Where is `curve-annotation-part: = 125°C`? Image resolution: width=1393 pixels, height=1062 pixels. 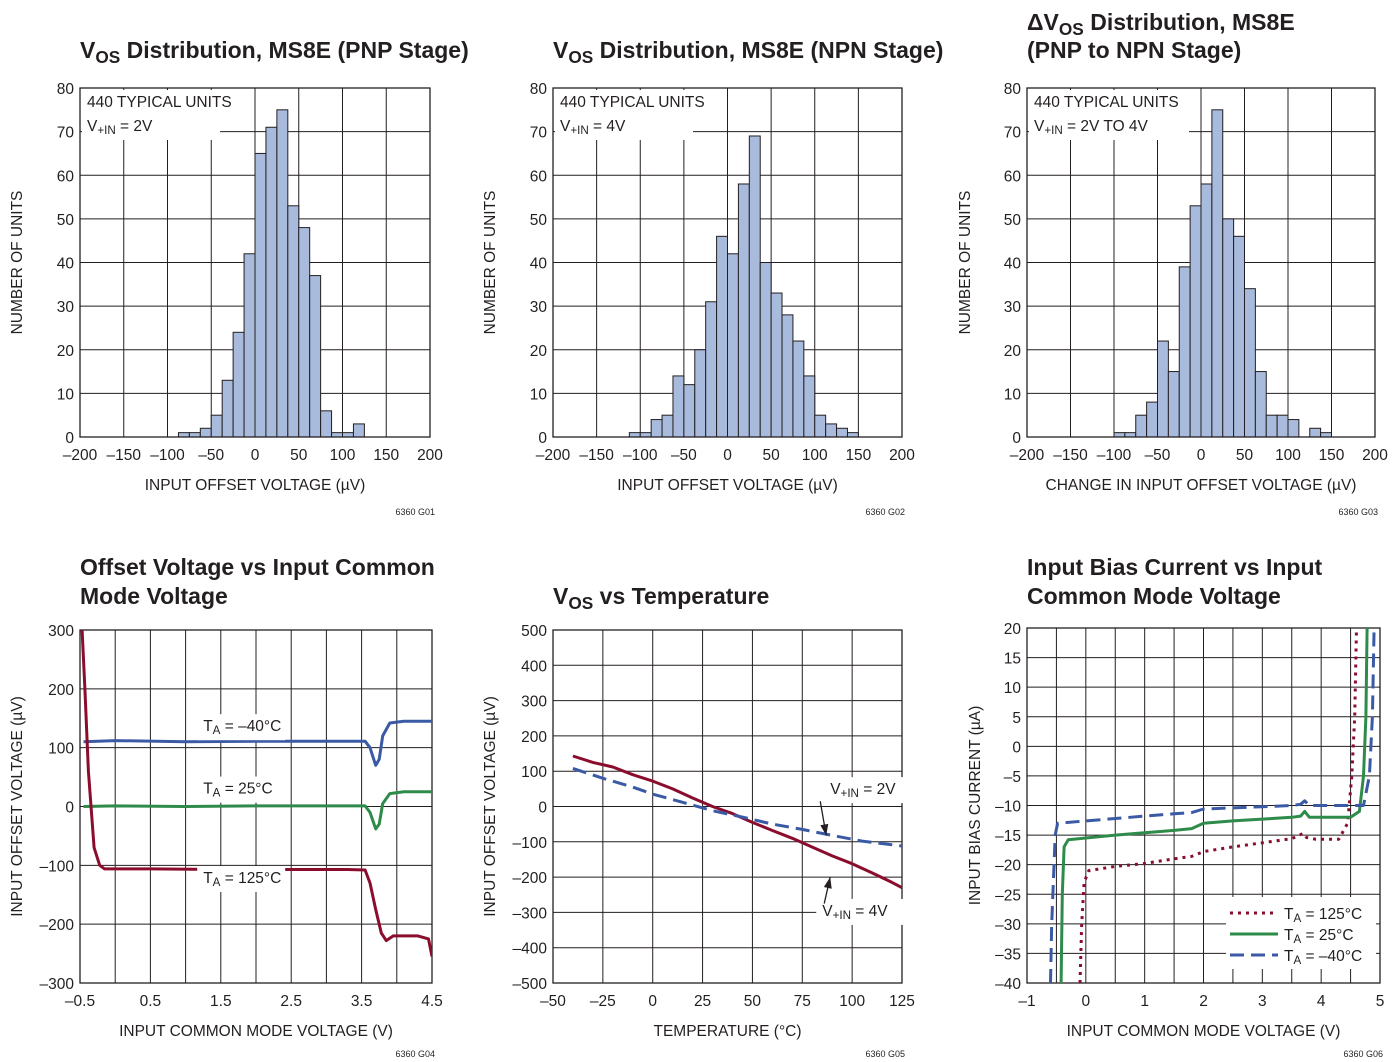 curve-annotation-part: = 125°C is located at coordinates (250, 878).